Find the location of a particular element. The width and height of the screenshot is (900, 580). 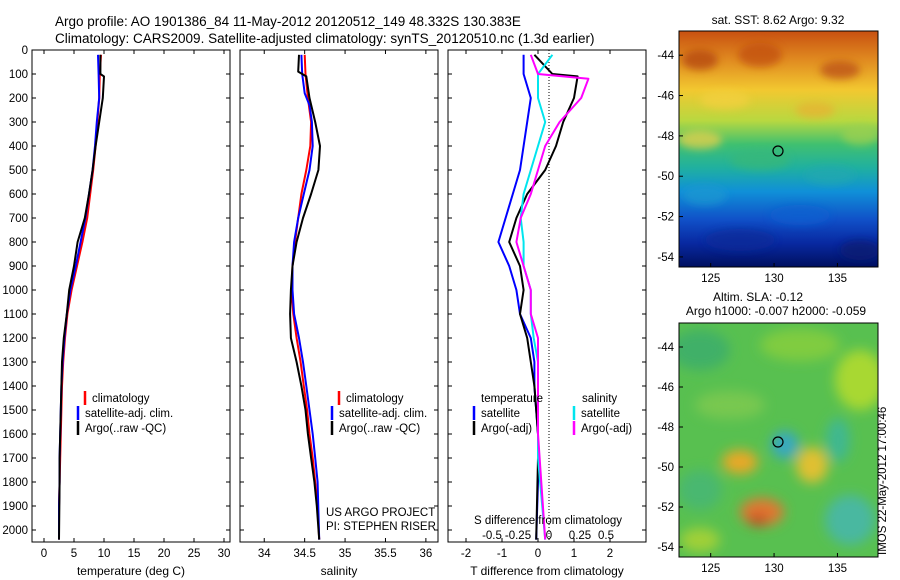

sst-map-title: sat. SST: 8.62 Argo: 9.32 is located at coordinates (778, 20).